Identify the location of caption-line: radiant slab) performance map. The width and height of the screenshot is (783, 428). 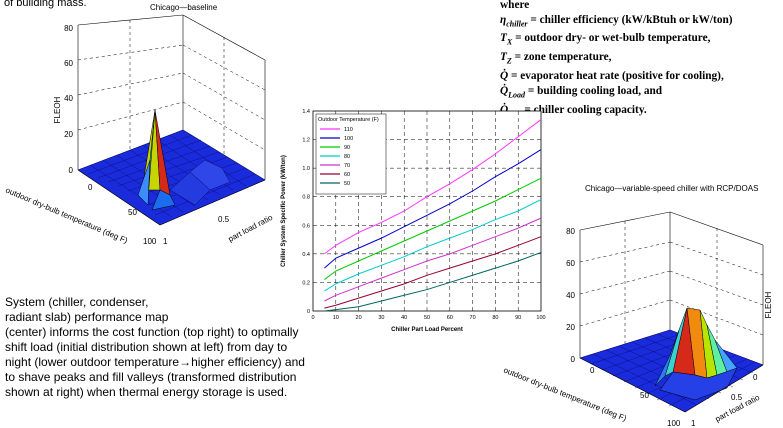
(87, 317).